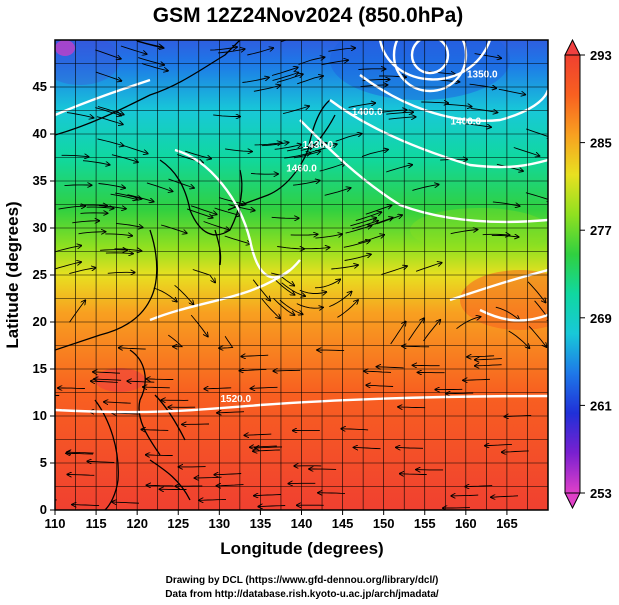  Describe the element at coordinates (40, 180) in the screenshot. I see `y-tick-label: 35` at that location.